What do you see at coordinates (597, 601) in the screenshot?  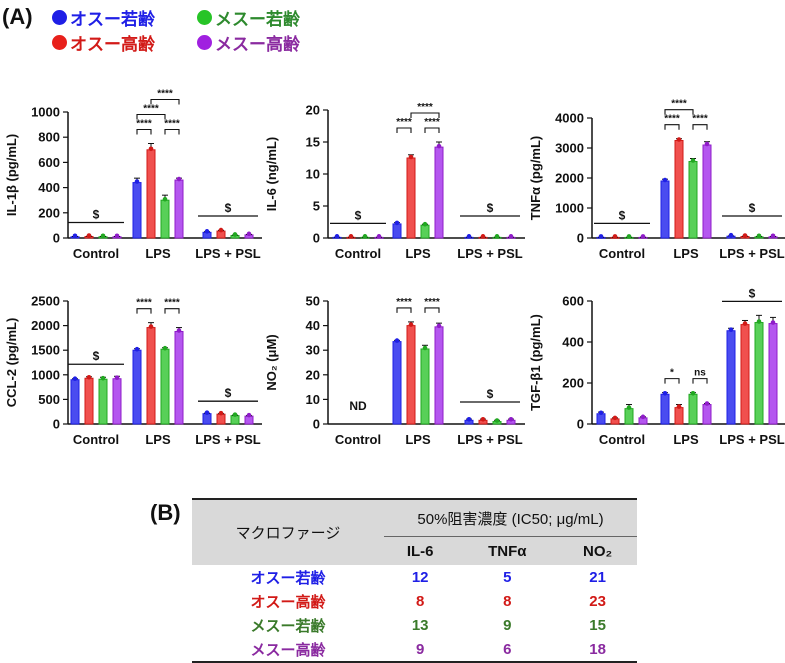 I see `table-cell: 23` at bounding box center [597, 601].